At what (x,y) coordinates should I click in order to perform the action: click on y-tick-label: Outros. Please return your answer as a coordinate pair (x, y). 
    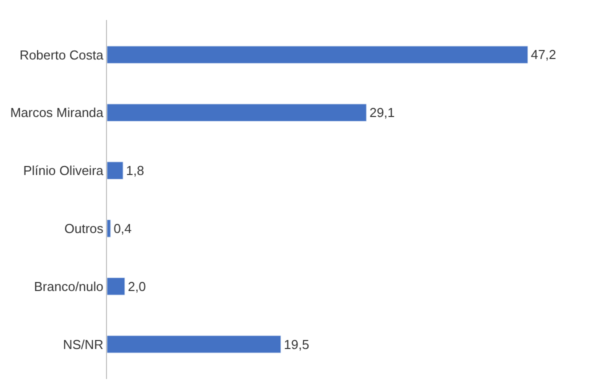
    Looking at the image, I should click on (84, 228).